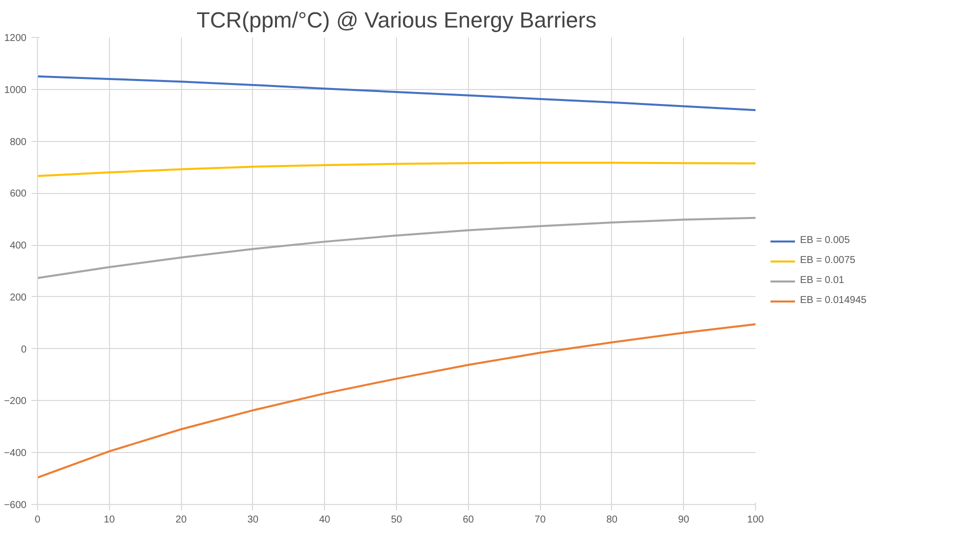 Image resolution: width=955 pixels, height=533 pixels. What do you see at coordinates (253, 520) in the screenshot?
I see `x-tick-label: 30` at bounding box center [253, 520].